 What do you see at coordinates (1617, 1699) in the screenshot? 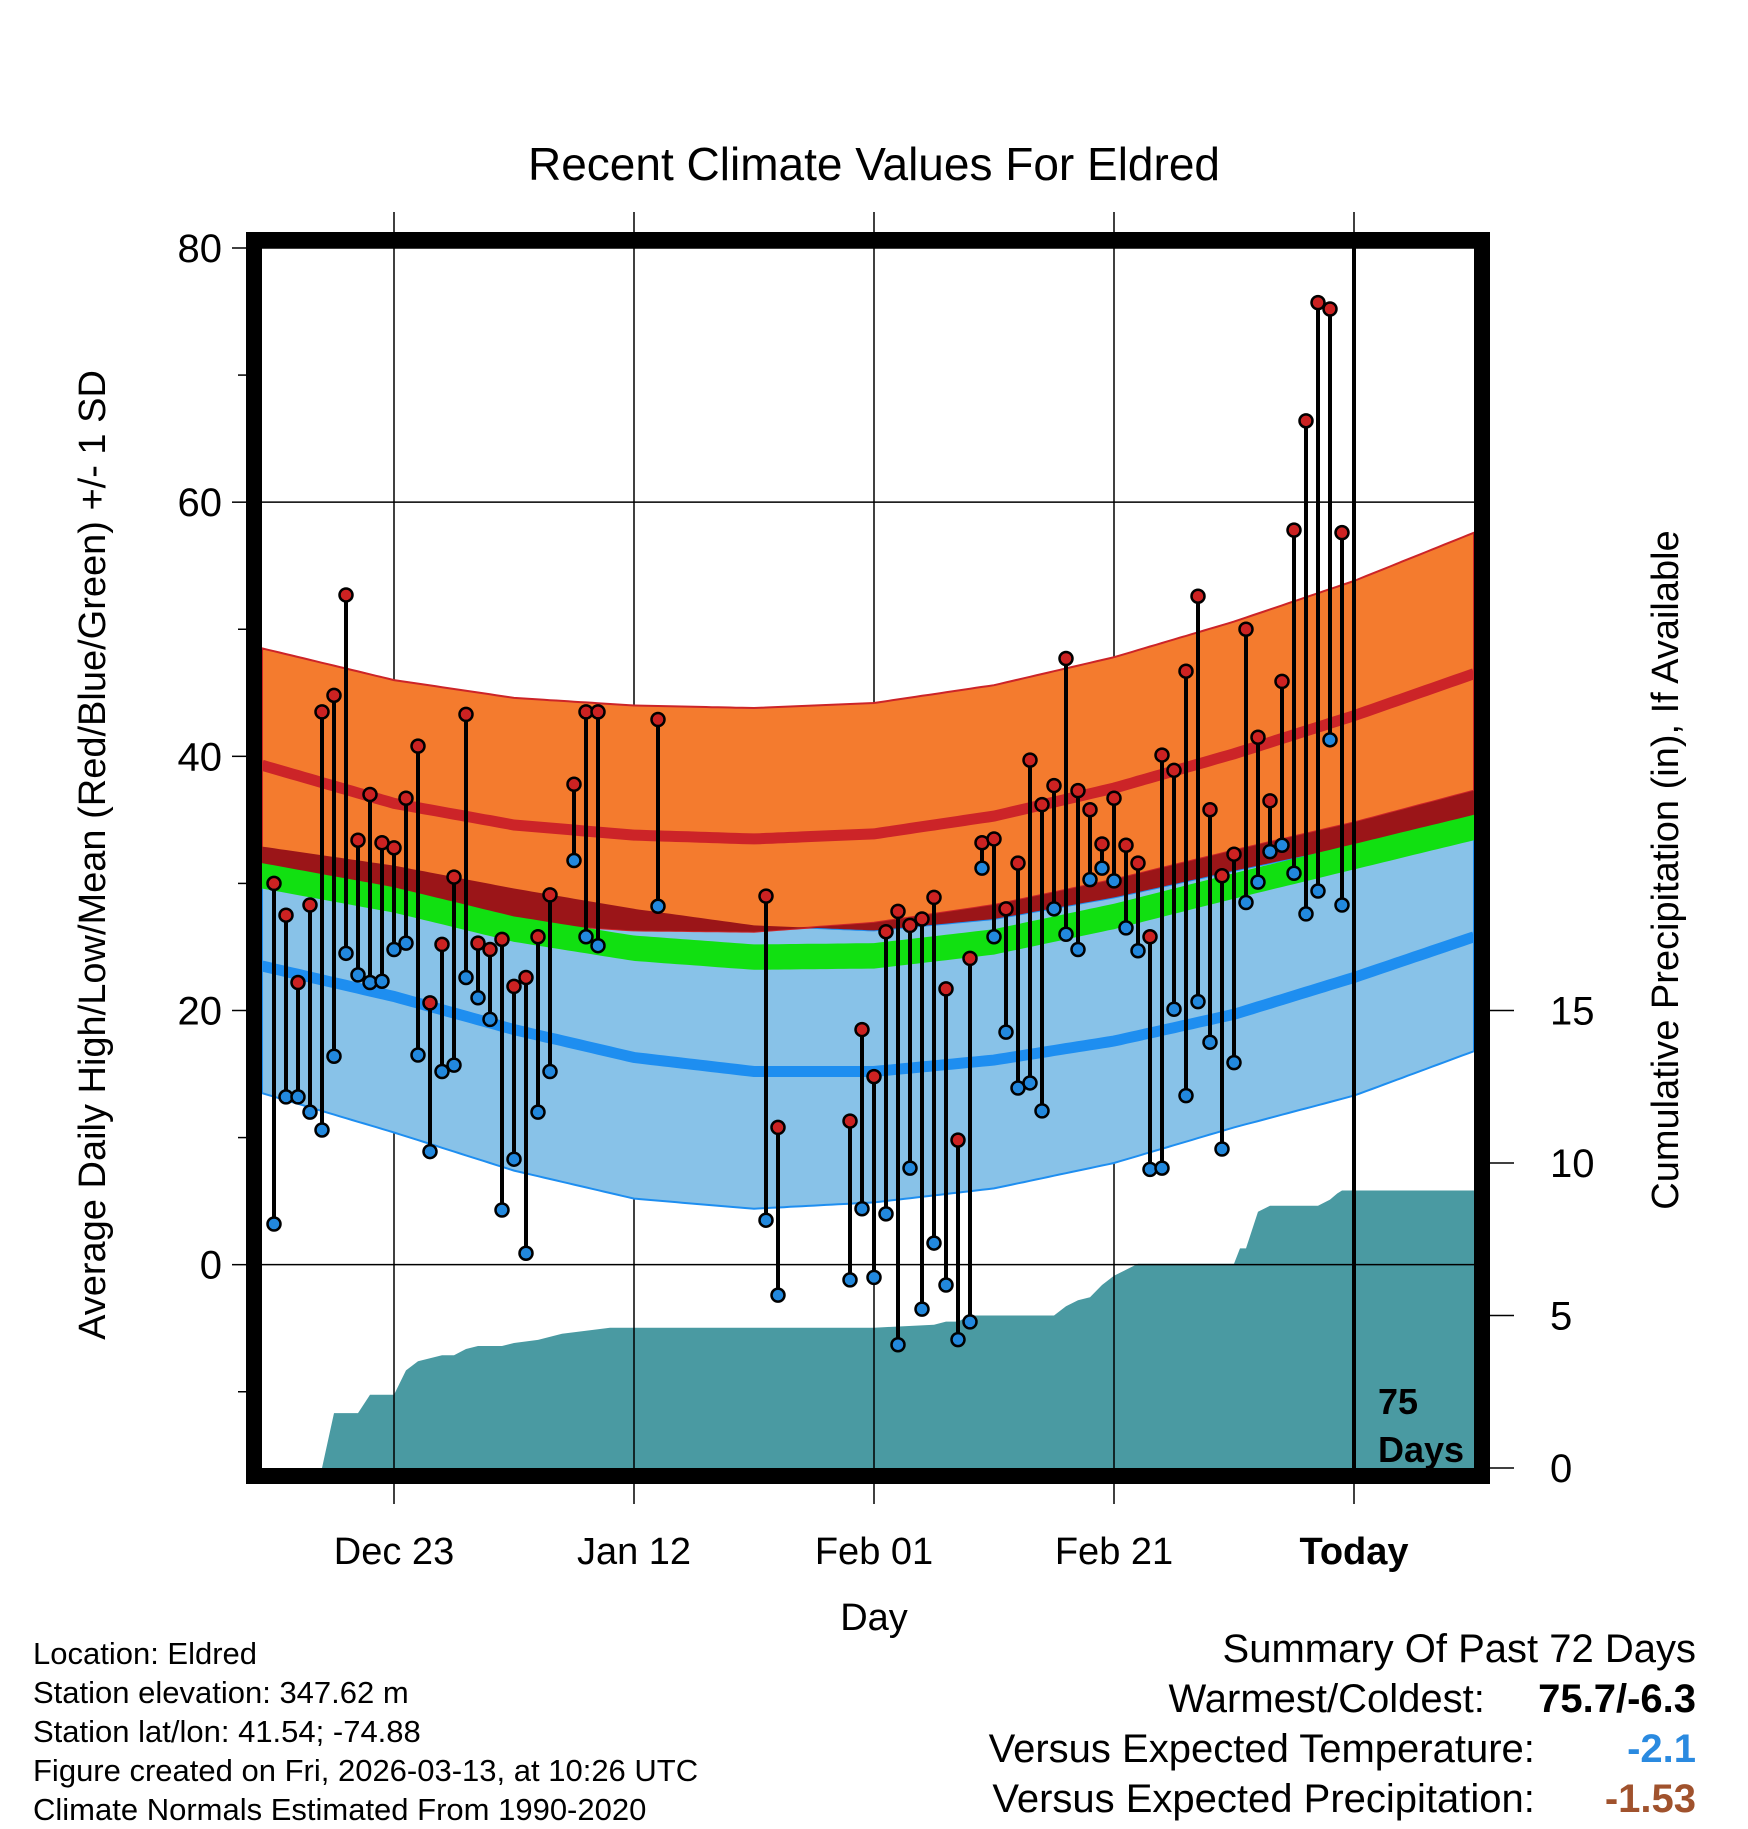
I see `warmest-value: 75.7/-6.3` at bounding box center [1617, 1699].